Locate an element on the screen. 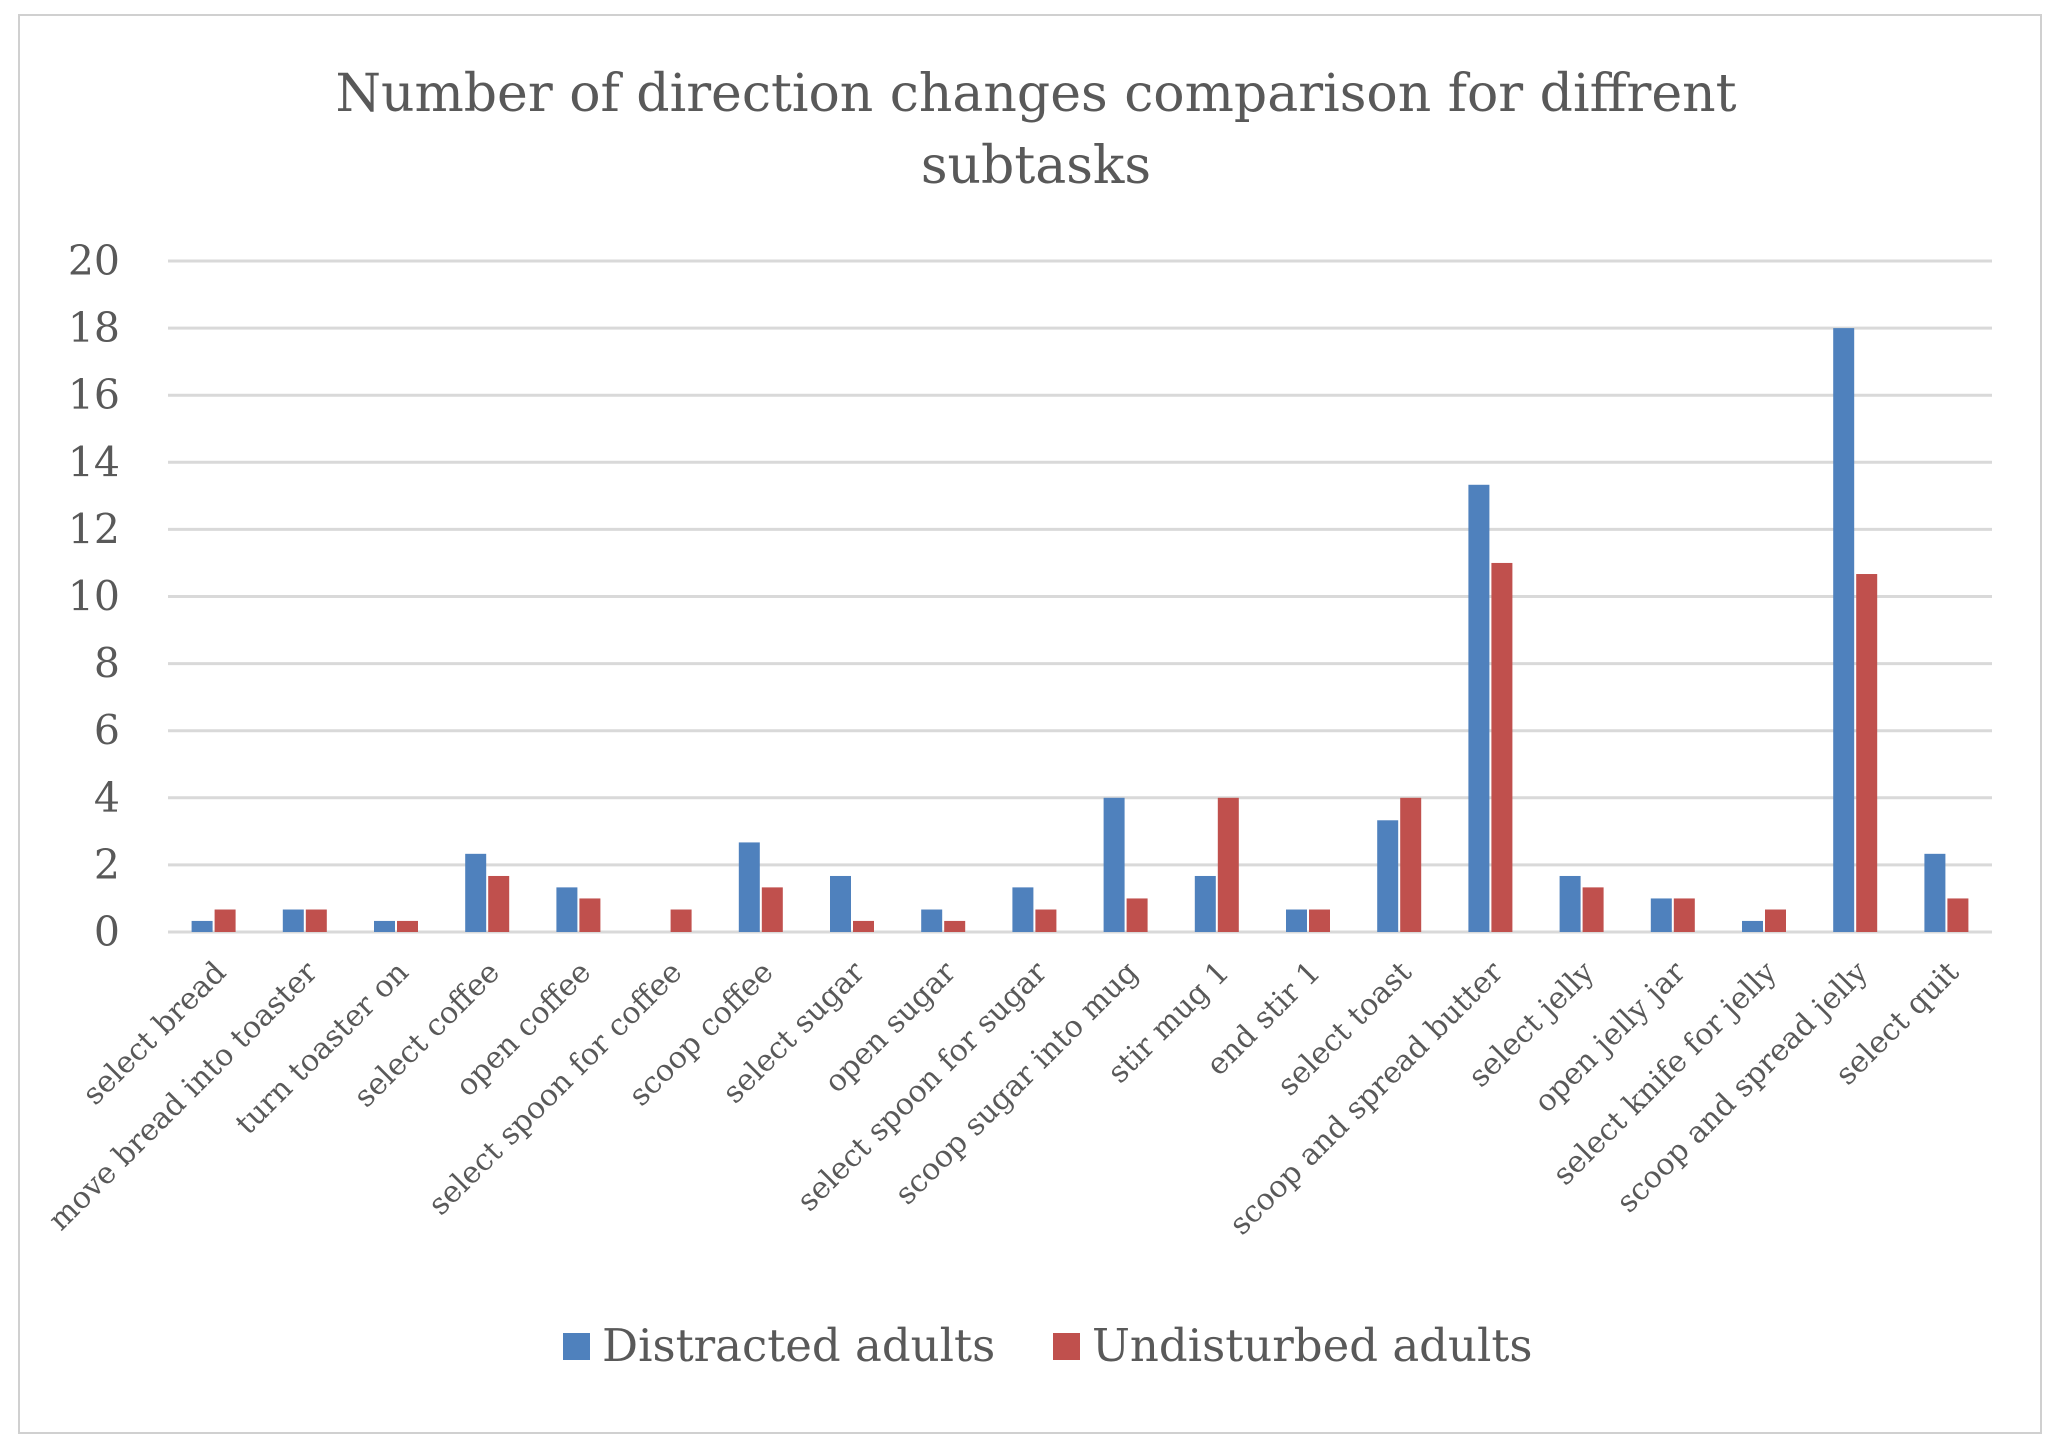  y-tick-label: 12 is located at coordinates (94, 529).